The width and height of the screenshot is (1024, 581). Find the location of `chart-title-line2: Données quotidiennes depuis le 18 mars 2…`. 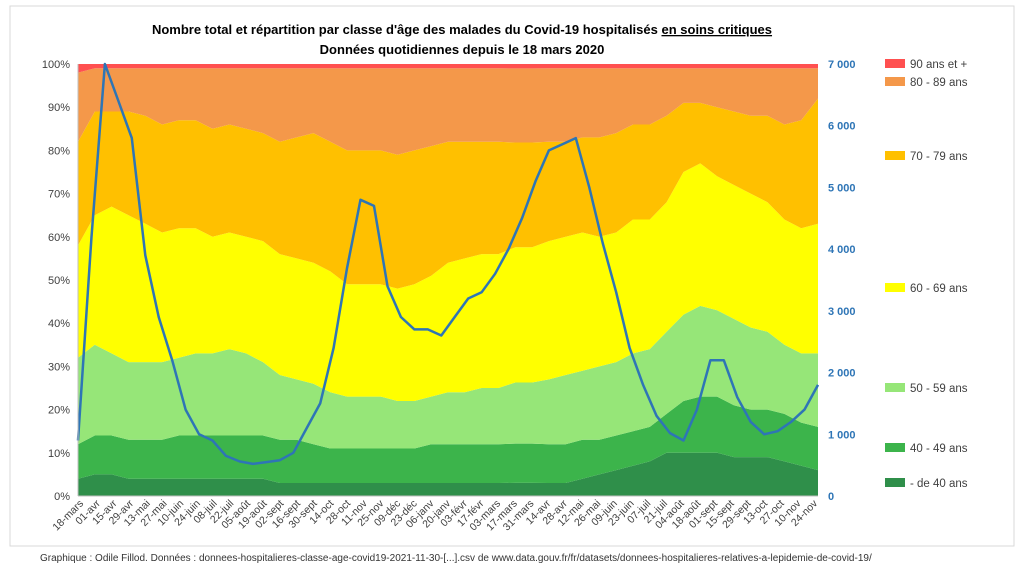

chart-title-line2: Données quotidiennes depuis le 18 mars 2… is located at coordinates (462, 49).